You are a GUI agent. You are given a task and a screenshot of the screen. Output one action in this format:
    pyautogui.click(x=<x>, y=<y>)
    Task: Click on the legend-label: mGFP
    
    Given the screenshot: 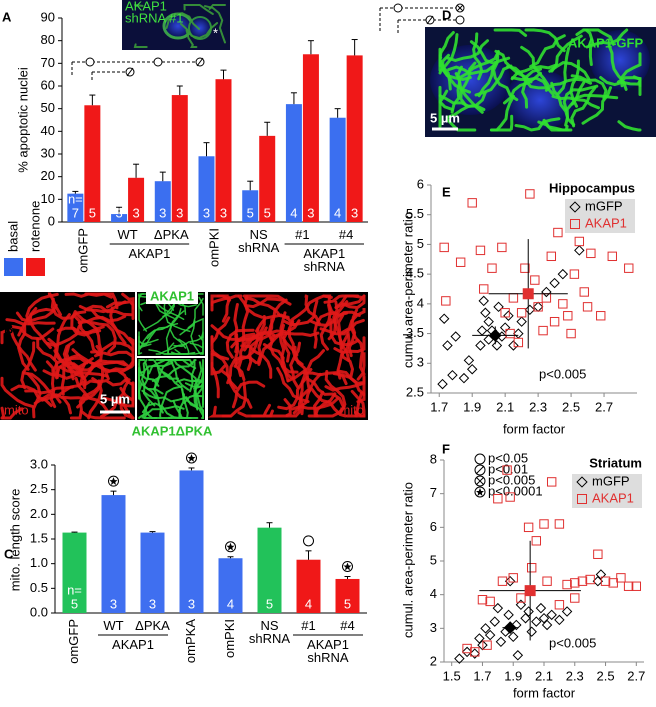 What is the action you would take?
    pyautogui.click(x=604, y=205)
    